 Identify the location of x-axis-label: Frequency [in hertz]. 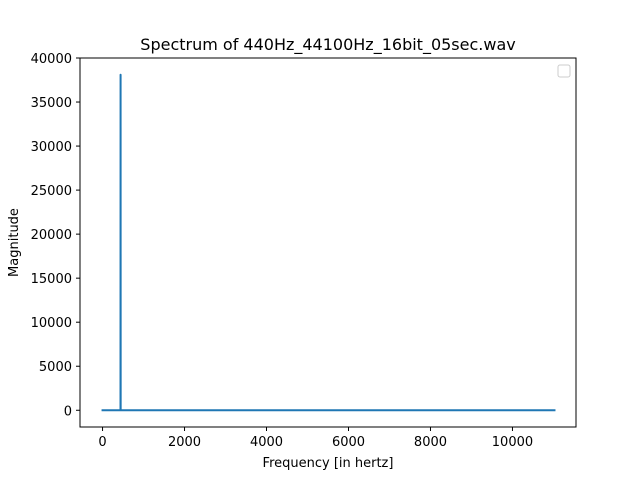
(328, 463).